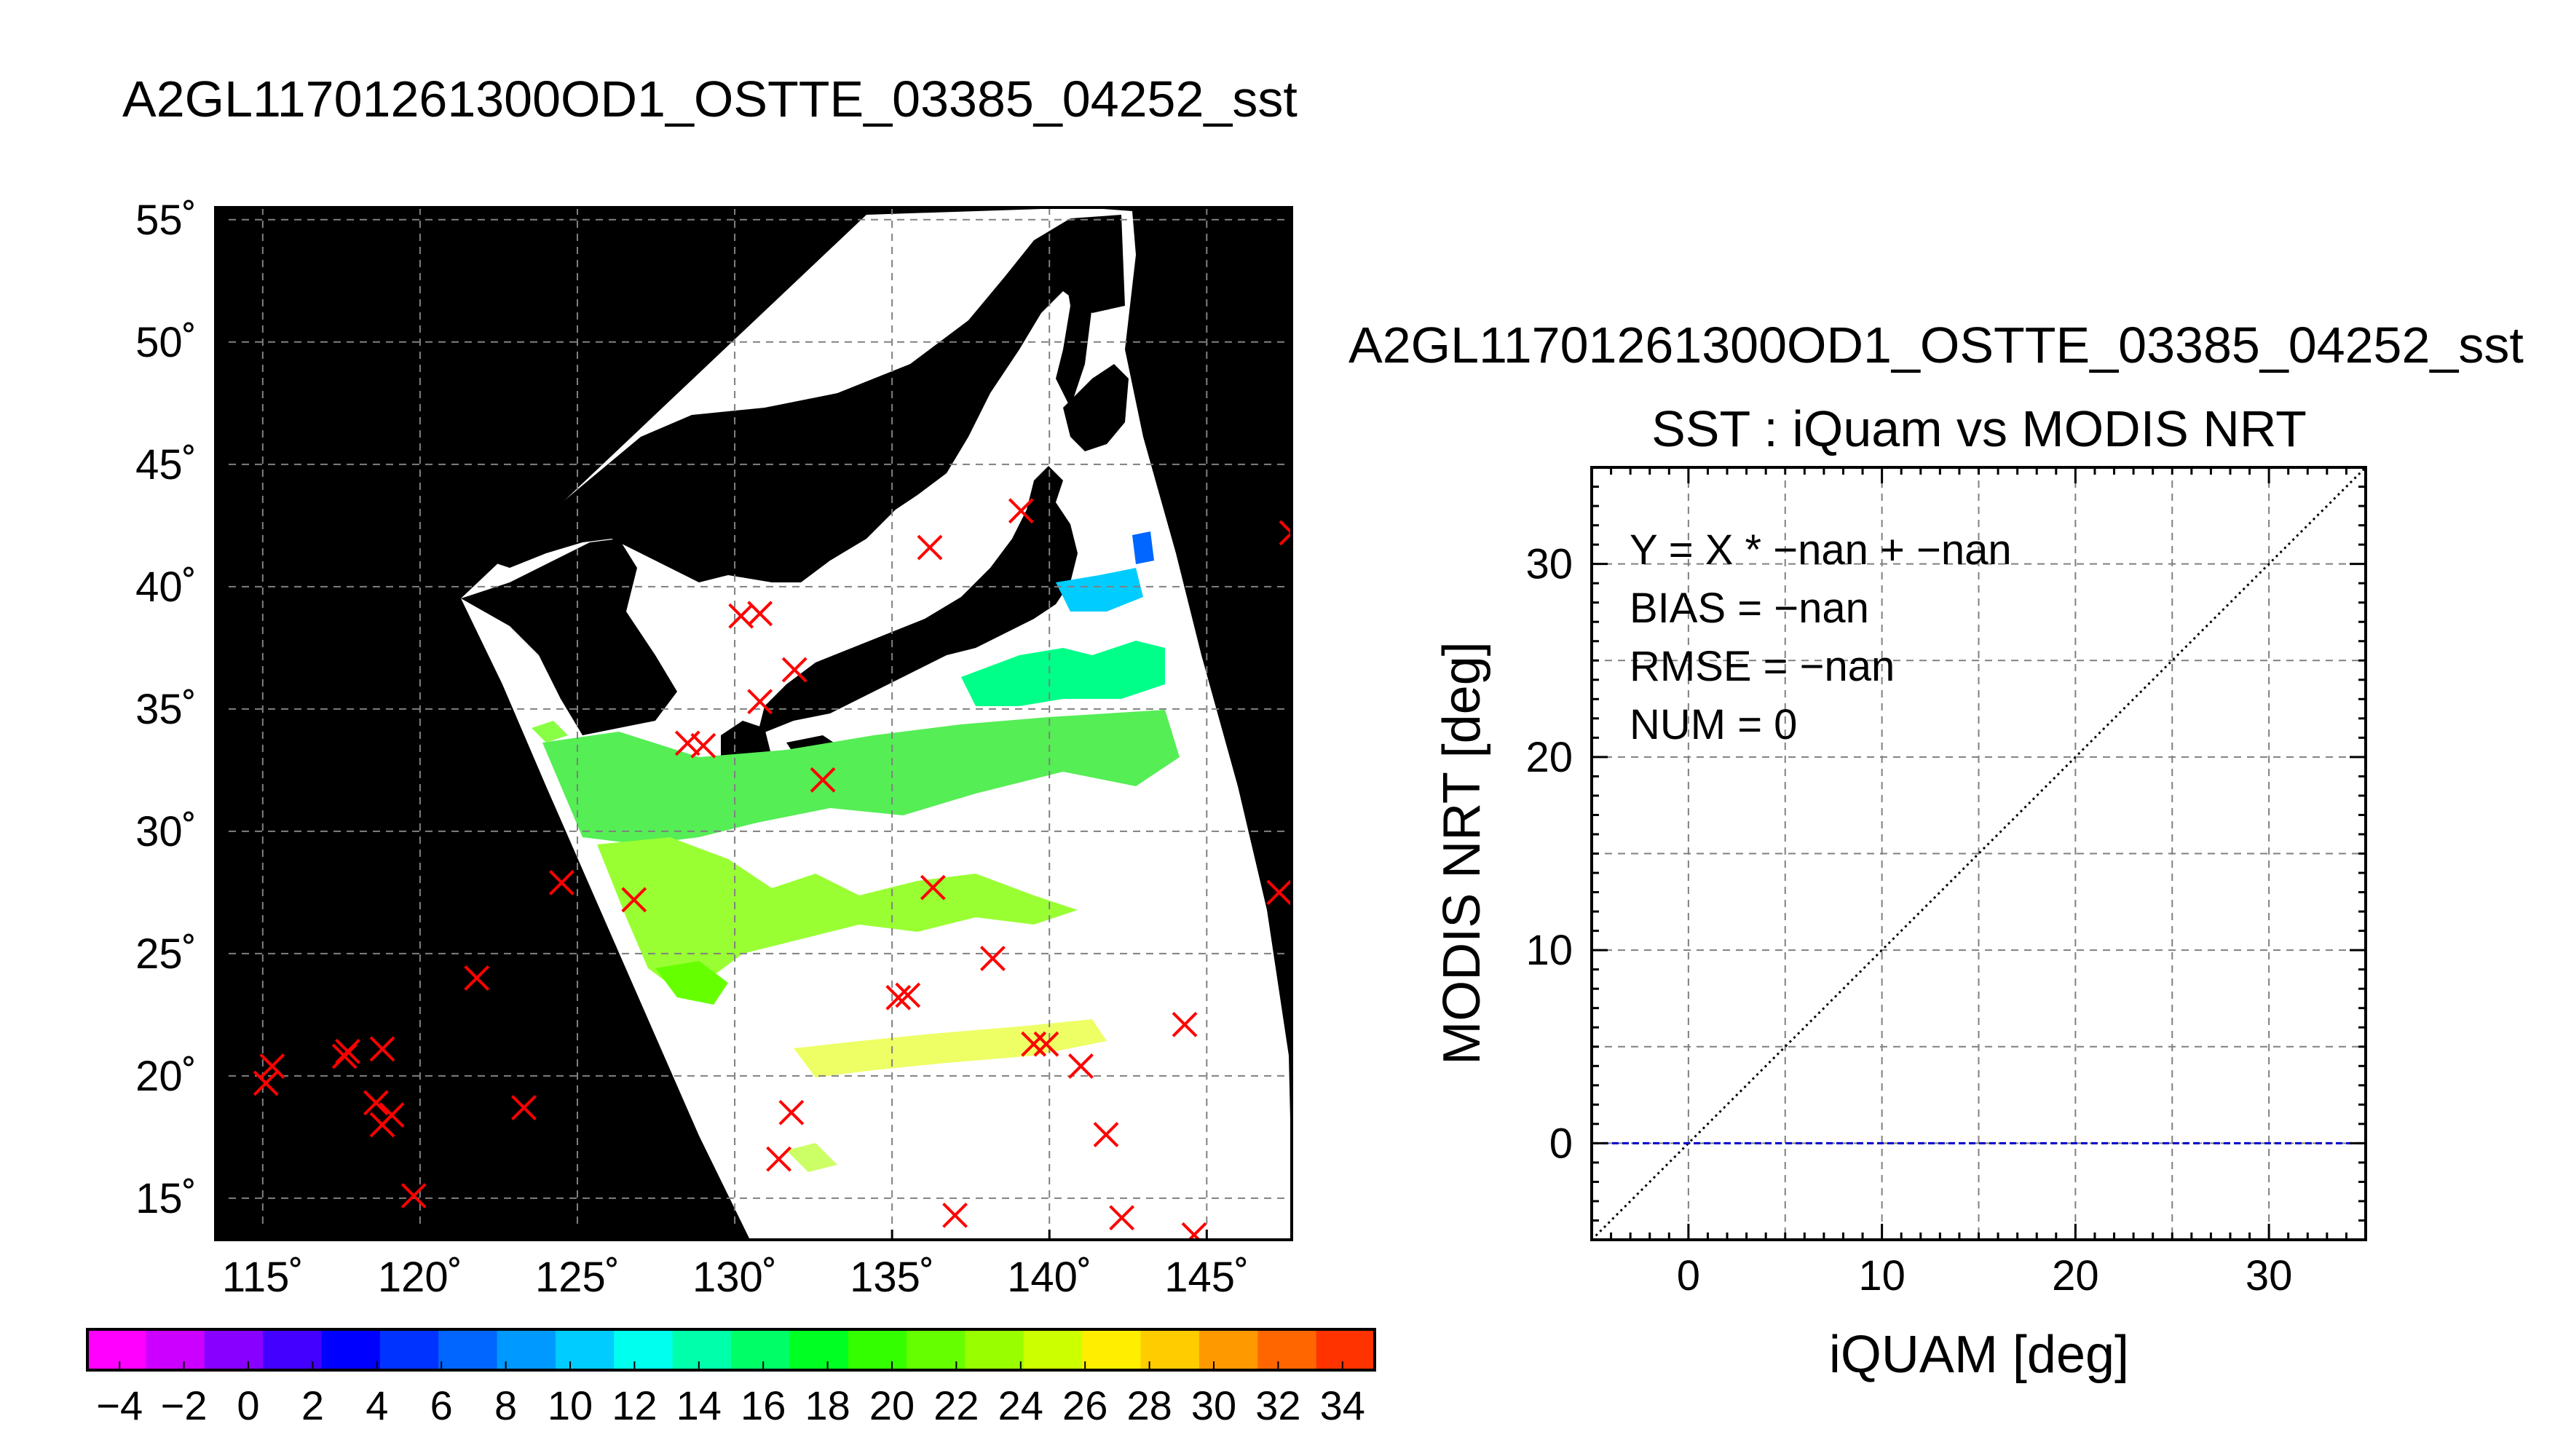 This screenshot has width=2555, height=1456. I want to click on sst-data-pixels, so click(856, 851).